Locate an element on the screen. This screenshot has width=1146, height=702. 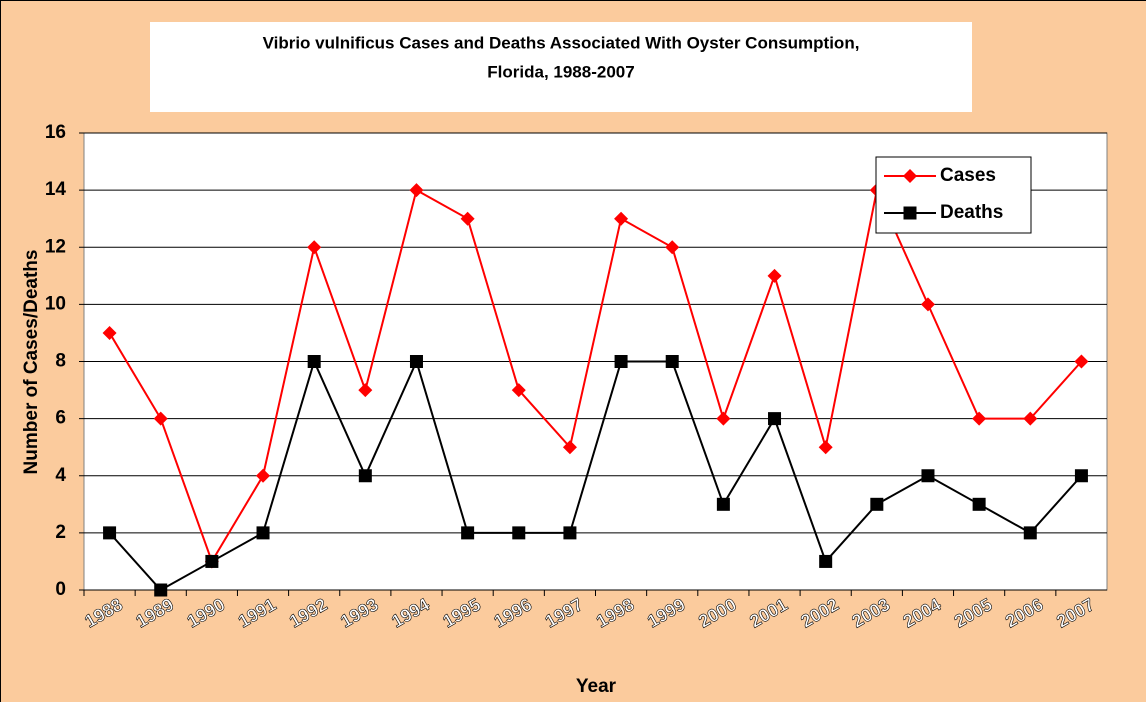
legend-label: Cases is located at coordinates (968, 175).